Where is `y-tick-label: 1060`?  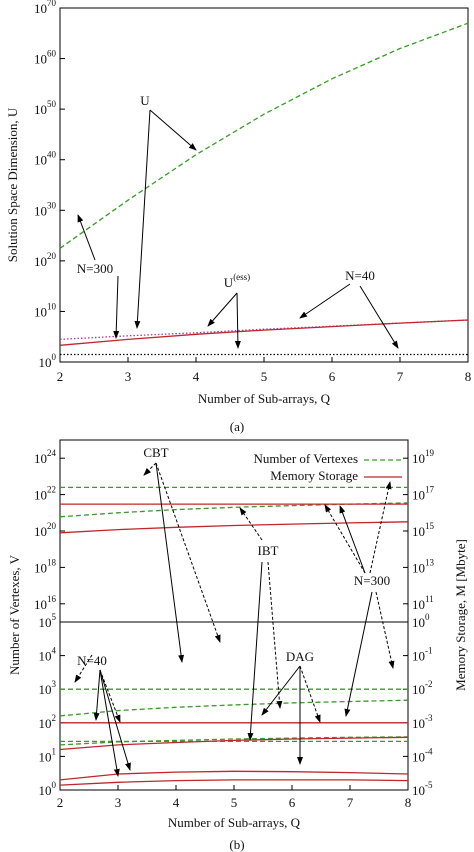 y-tick-label: 1060 is located at coordinates (45, 58).